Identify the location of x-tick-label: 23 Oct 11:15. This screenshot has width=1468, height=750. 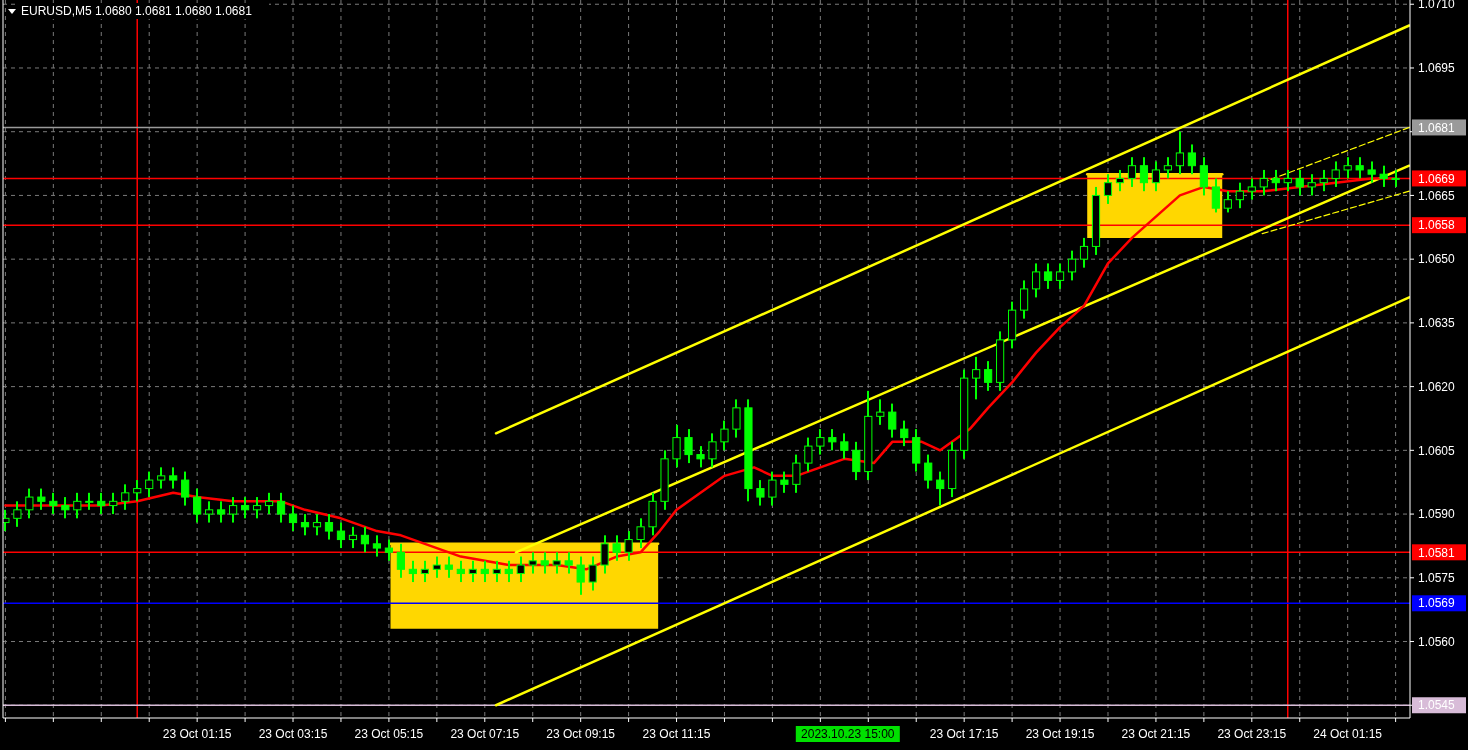
(676, 734).